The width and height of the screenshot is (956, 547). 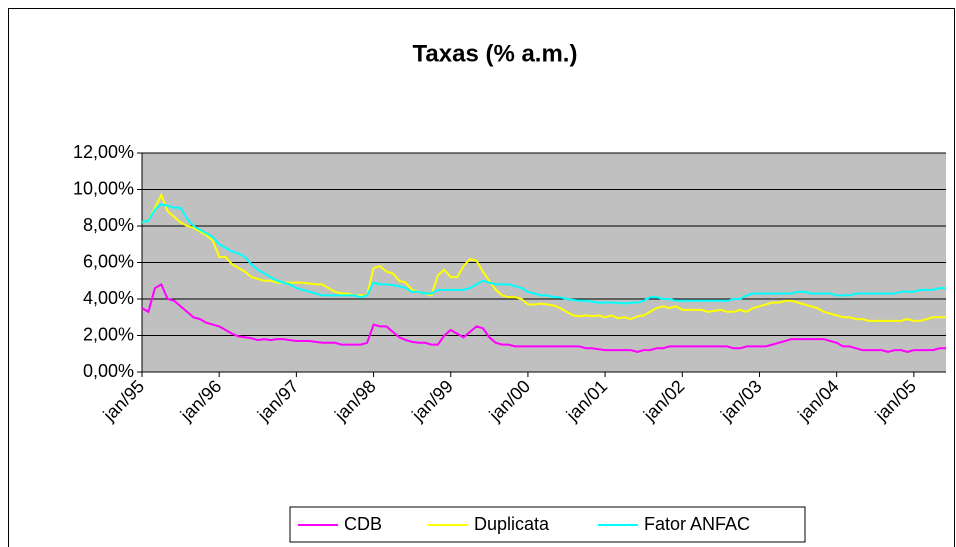 I want to click on y-tick-label: 10,00%, so click(x=103, y=188).